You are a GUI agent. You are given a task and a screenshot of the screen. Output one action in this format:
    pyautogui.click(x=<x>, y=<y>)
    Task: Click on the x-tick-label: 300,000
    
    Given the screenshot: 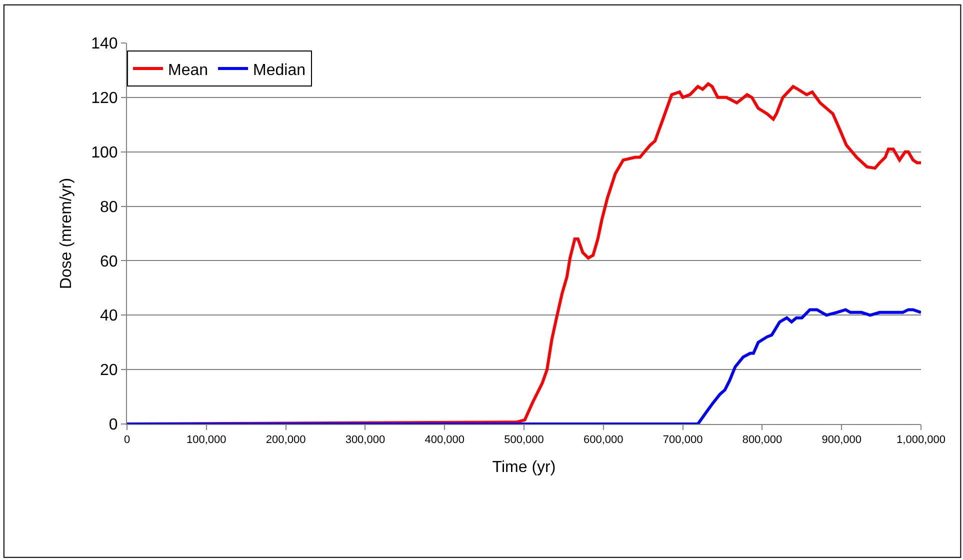 What is the action you would take?
    pyautogui.click(x=365, y=440)
    